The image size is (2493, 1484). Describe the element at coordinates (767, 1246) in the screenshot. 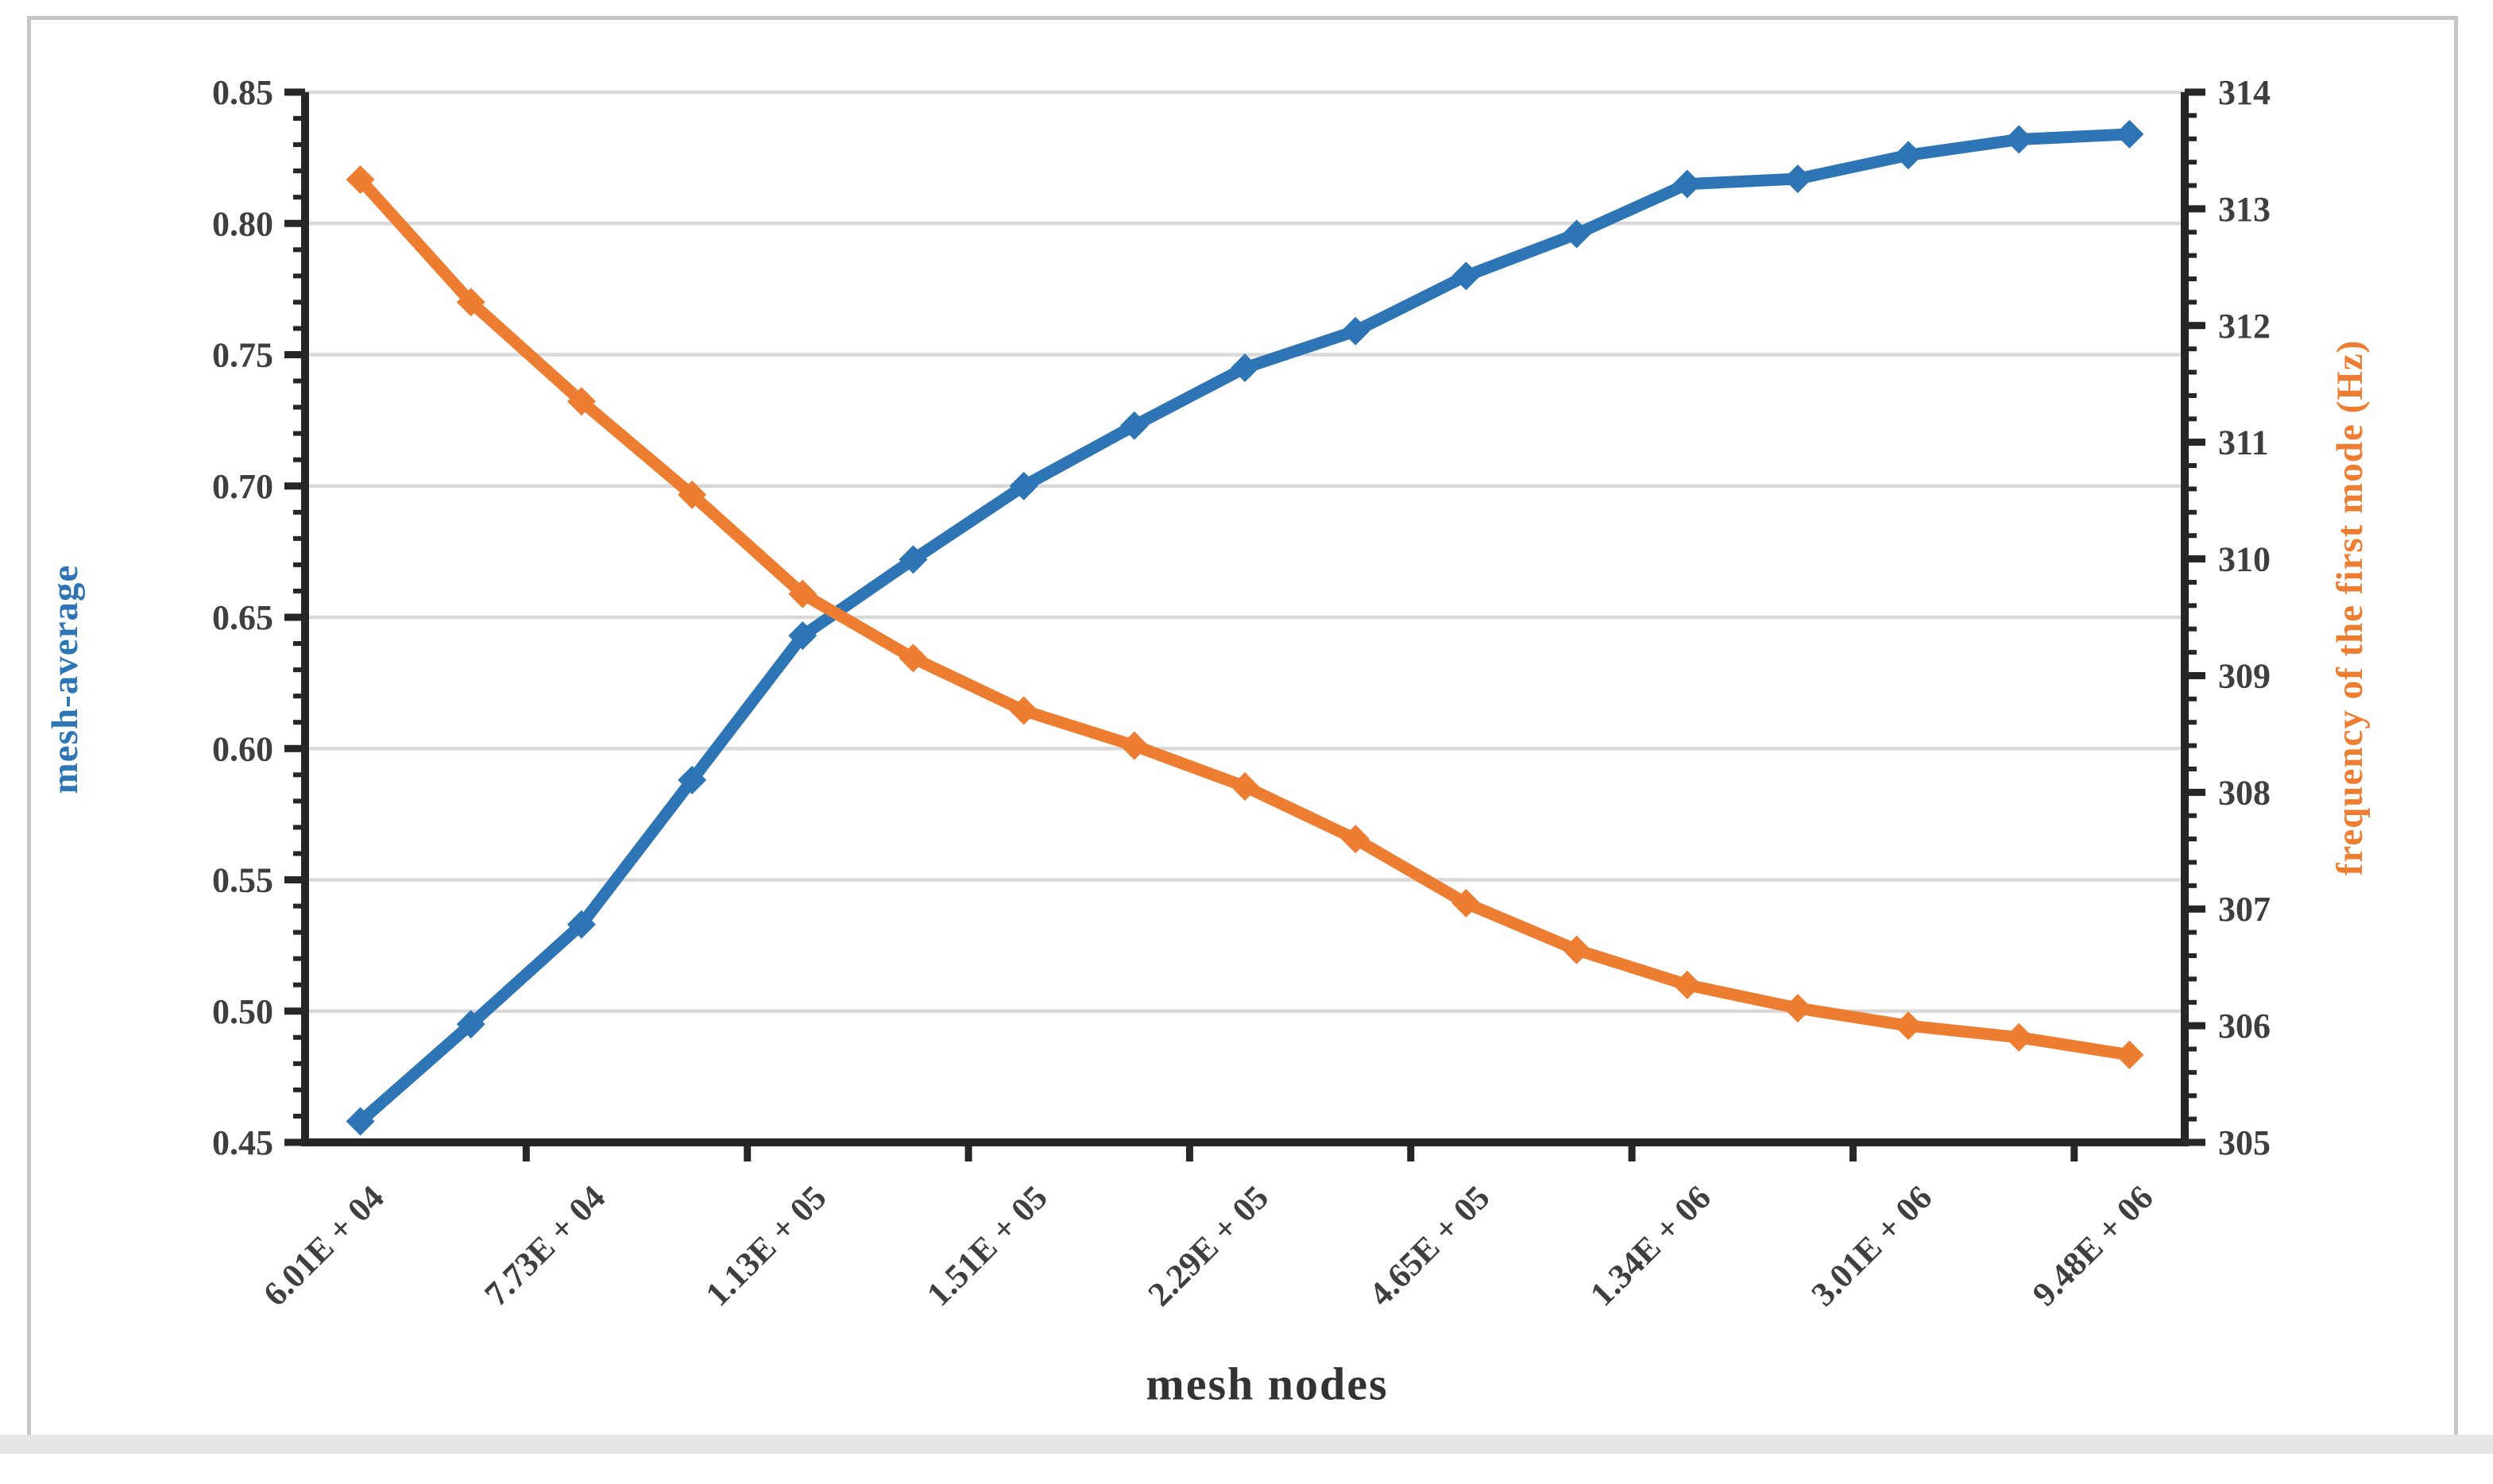

I see `x-tick-label: 1.13E + 05` at that location.